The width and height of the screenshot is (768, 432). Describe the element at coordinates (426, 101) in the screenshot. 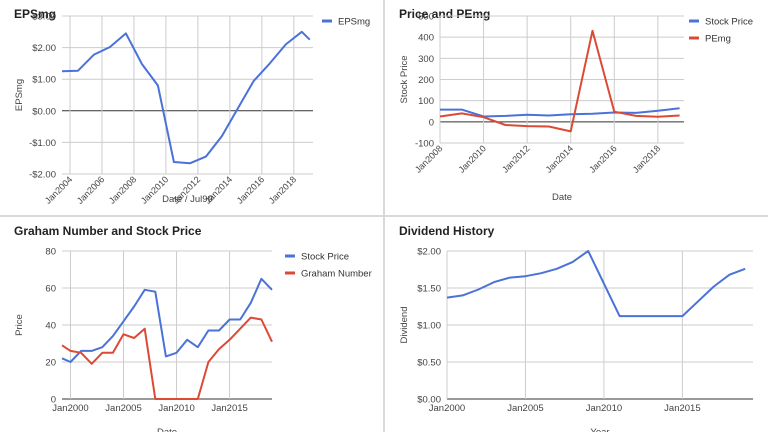

I see `y-tick-label: 100` at that location.